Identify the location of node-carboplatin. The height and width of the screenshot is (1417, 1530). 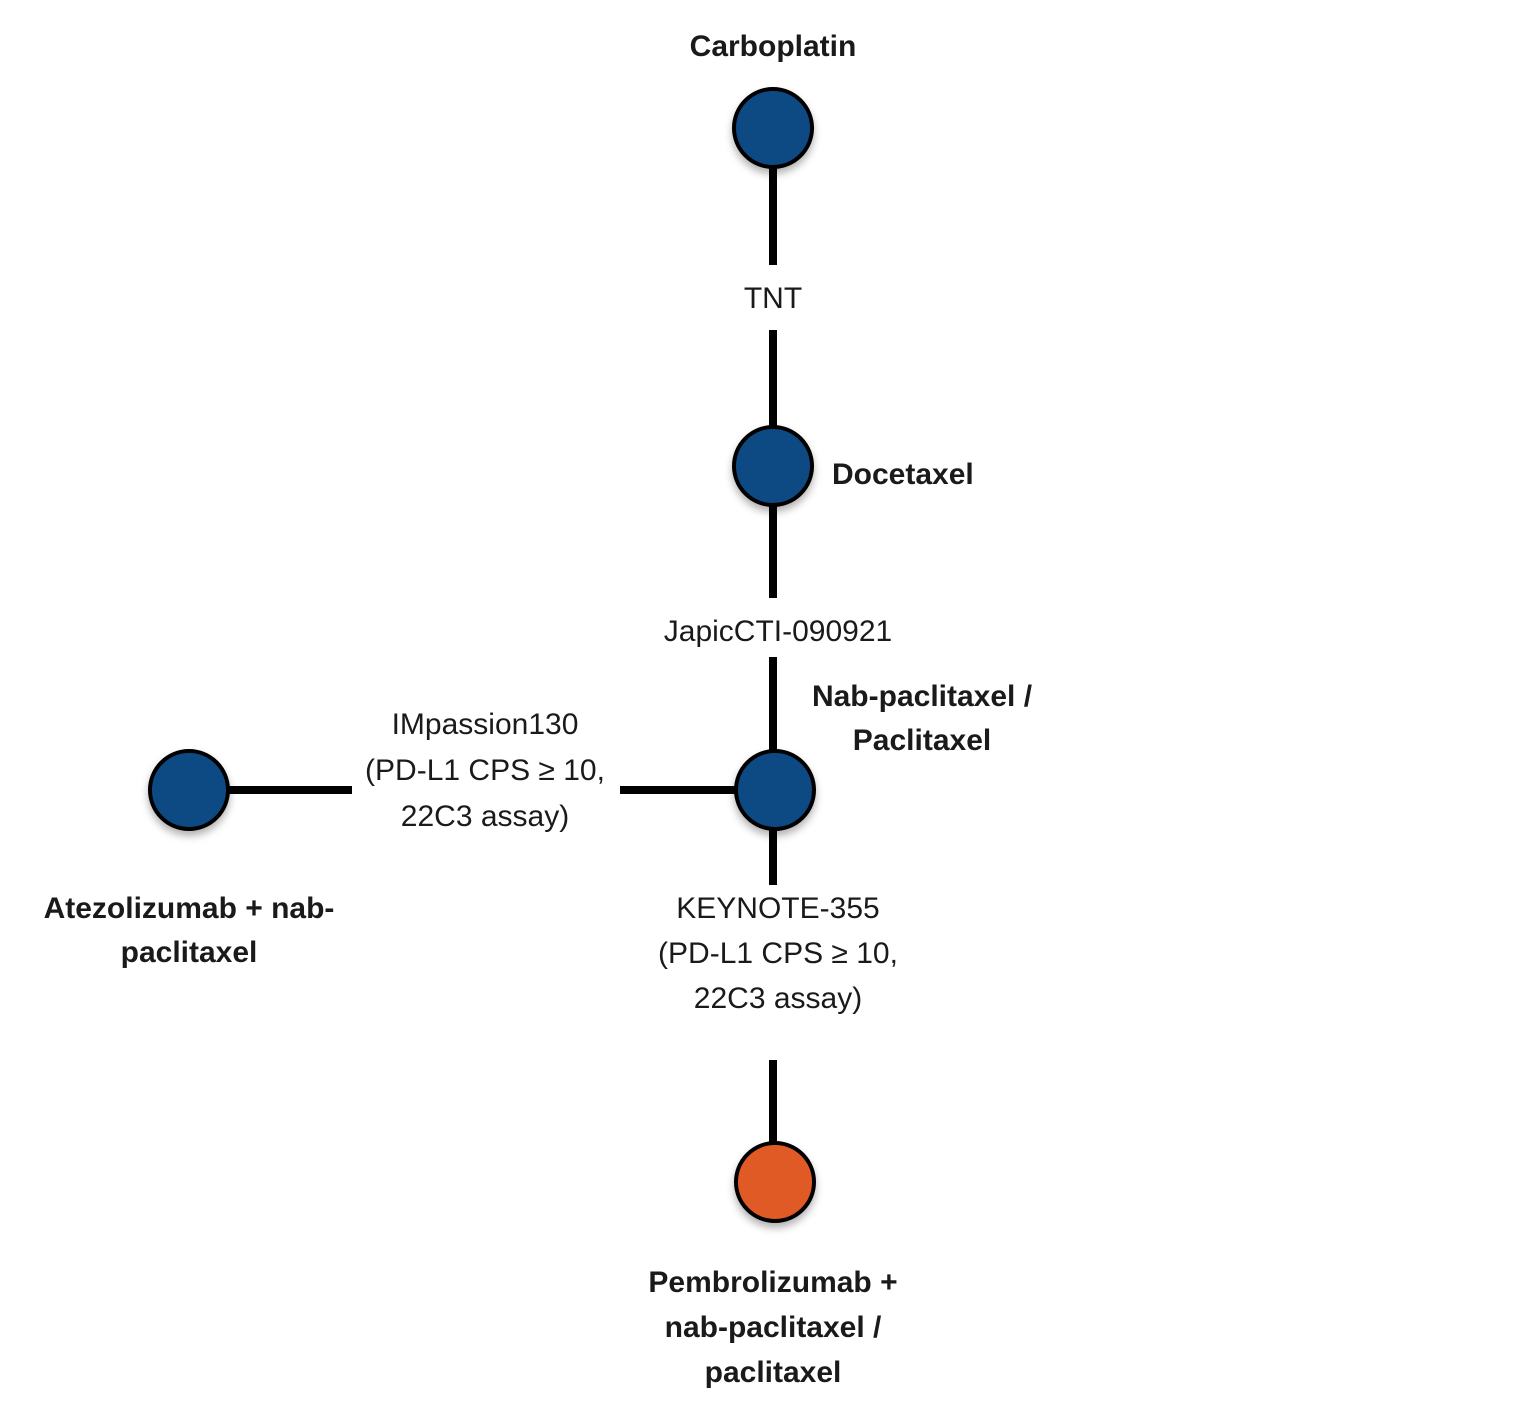
(773, 128).